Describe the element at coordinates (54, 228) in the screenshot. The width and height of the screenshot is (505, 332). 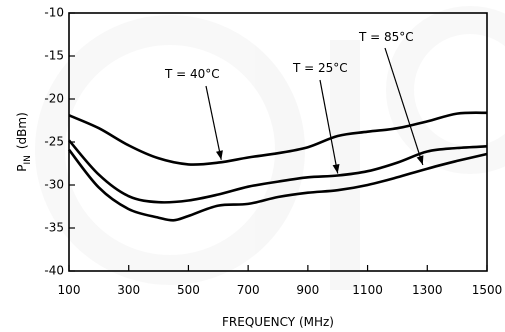
I see `y-tick-label: -35` at that location.